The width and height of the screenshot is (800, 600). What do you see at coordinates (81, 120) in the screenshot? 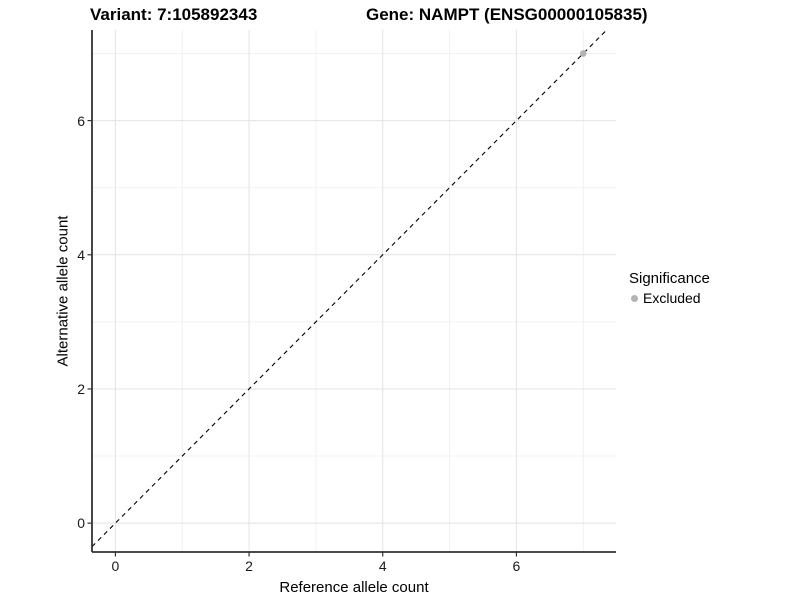
I see `y-tick-label: 6` at bounding box center [81, 120].